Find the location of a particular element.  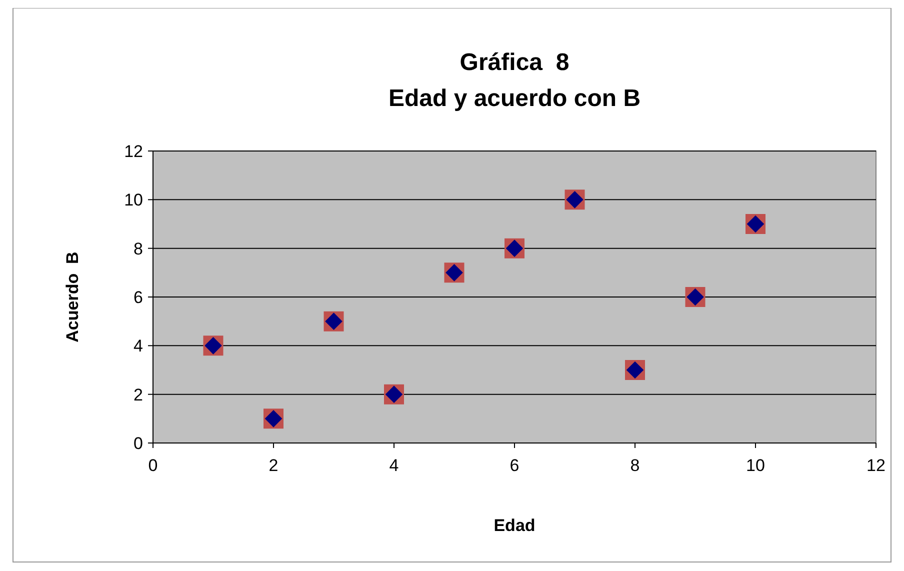

y-tick-label: 10 is located at coordinates (133, 200).